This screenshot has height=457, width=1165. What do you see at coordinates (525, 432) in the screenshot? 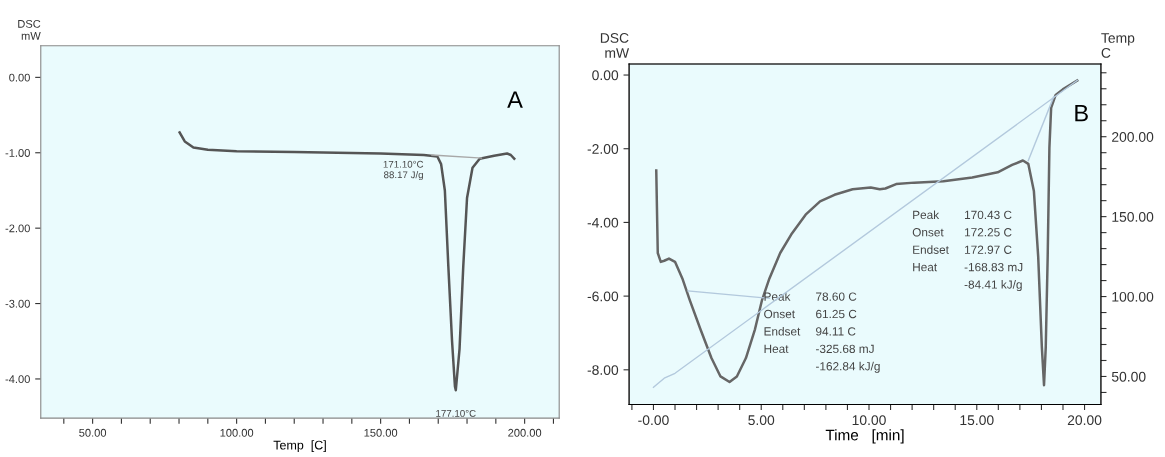
I see `x-tick-label: 200.00` at bounding box center [525, 432].